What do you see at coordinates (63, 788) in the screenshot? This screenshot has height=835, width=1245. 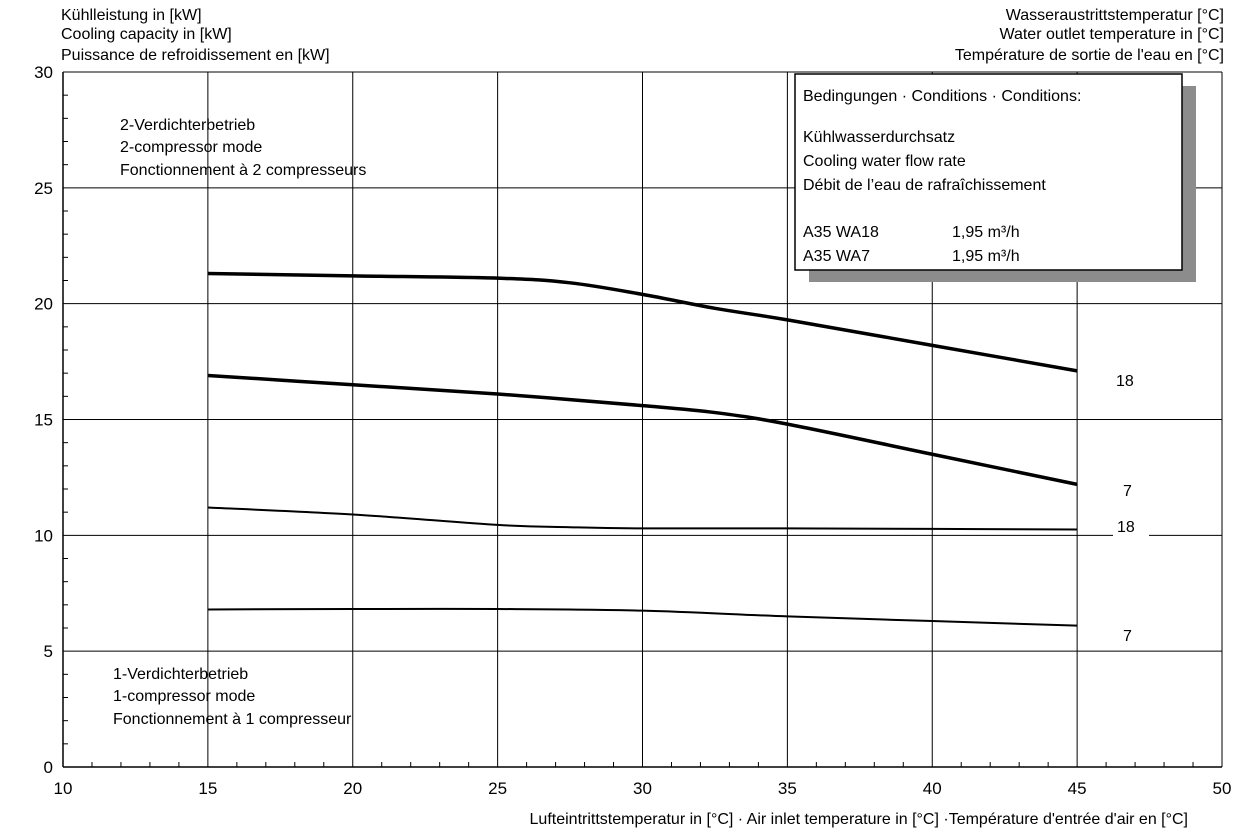 I see `x-tick-label: 10` at bounding box center [63, 788].